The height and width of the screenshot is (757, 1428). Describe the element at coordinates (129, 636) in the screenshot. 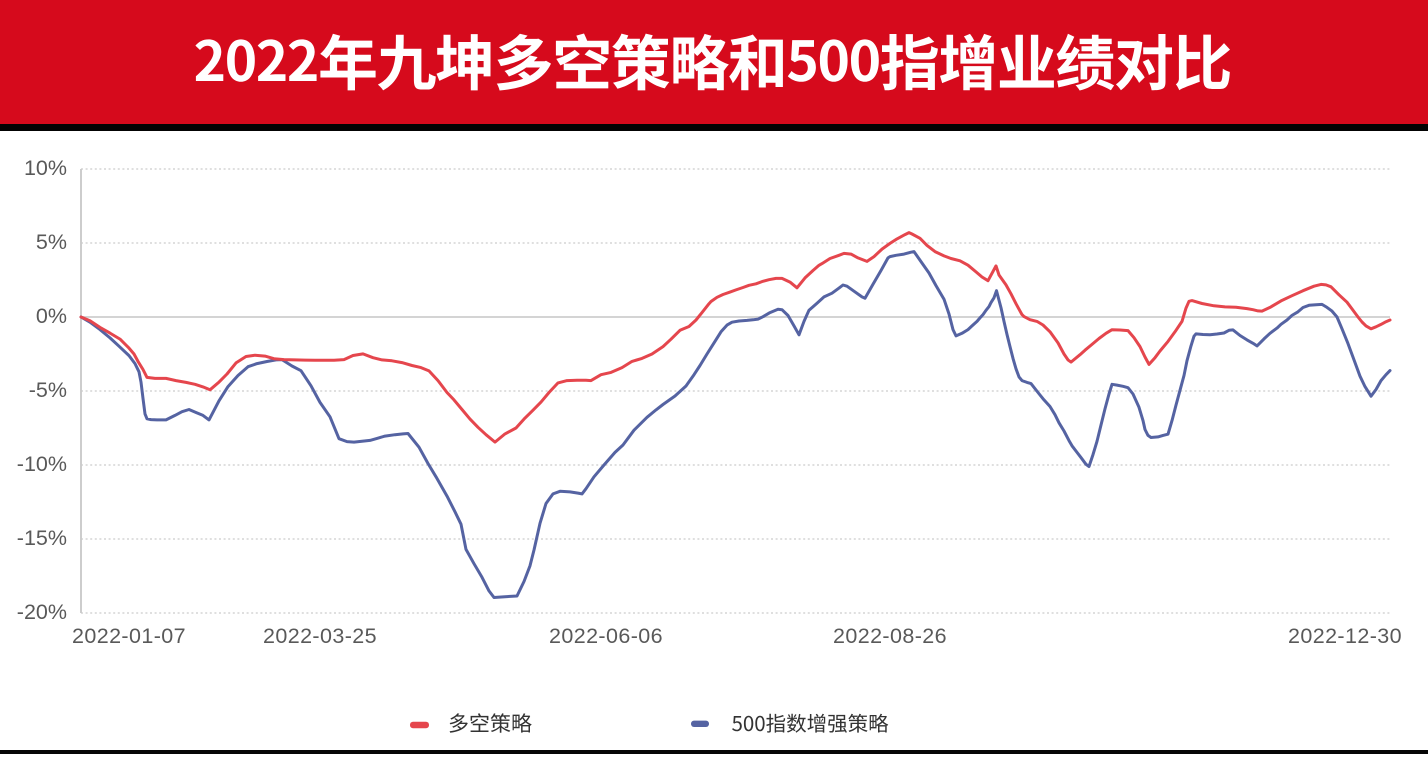

I see `svg-text: 2022-01-07` at that location.